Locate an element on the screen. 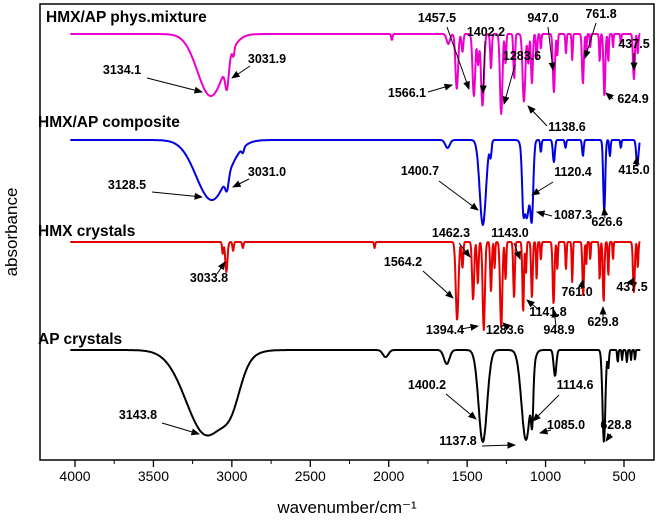 Image resolution: width=661 pixels, height=531 pixels. y-axis-title: absorbance is located at coordinates (11, 232).